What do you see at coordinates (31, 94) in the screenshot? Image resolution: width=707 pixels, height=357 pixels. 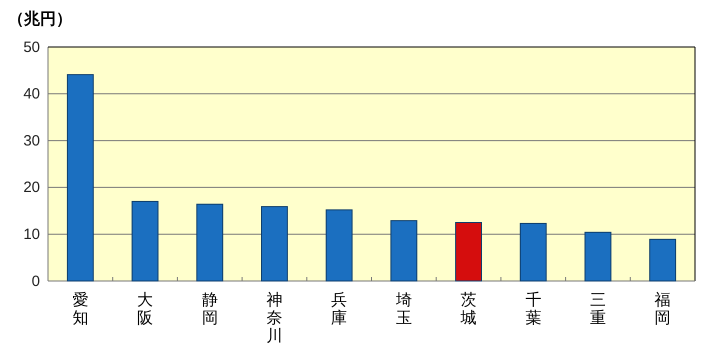 I see `y-tick-label: 40` at bounding box center [31, 94].